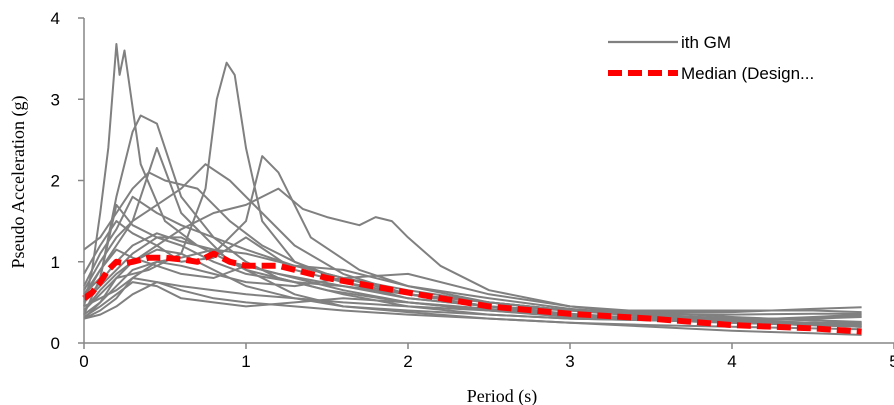 The height and width of the screenshot is (405, 894). Describe the element at coordinates (83, 361) in the screenshot. I see `x-tick-label: 0` at that location.